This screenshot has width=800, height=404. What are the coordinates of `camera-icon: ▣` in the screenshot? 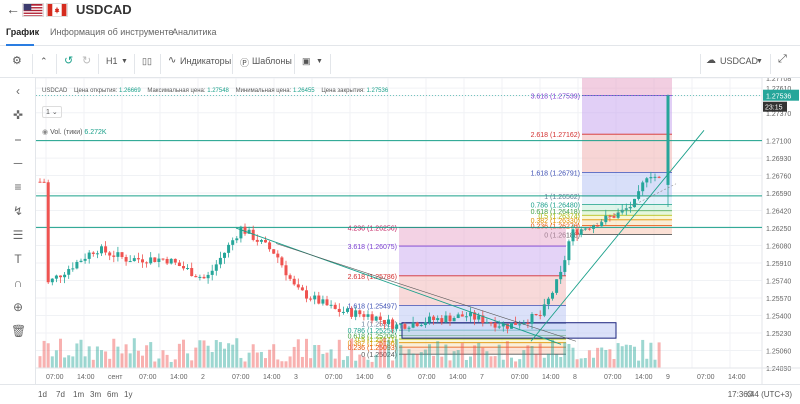 It's located at (306, 61).